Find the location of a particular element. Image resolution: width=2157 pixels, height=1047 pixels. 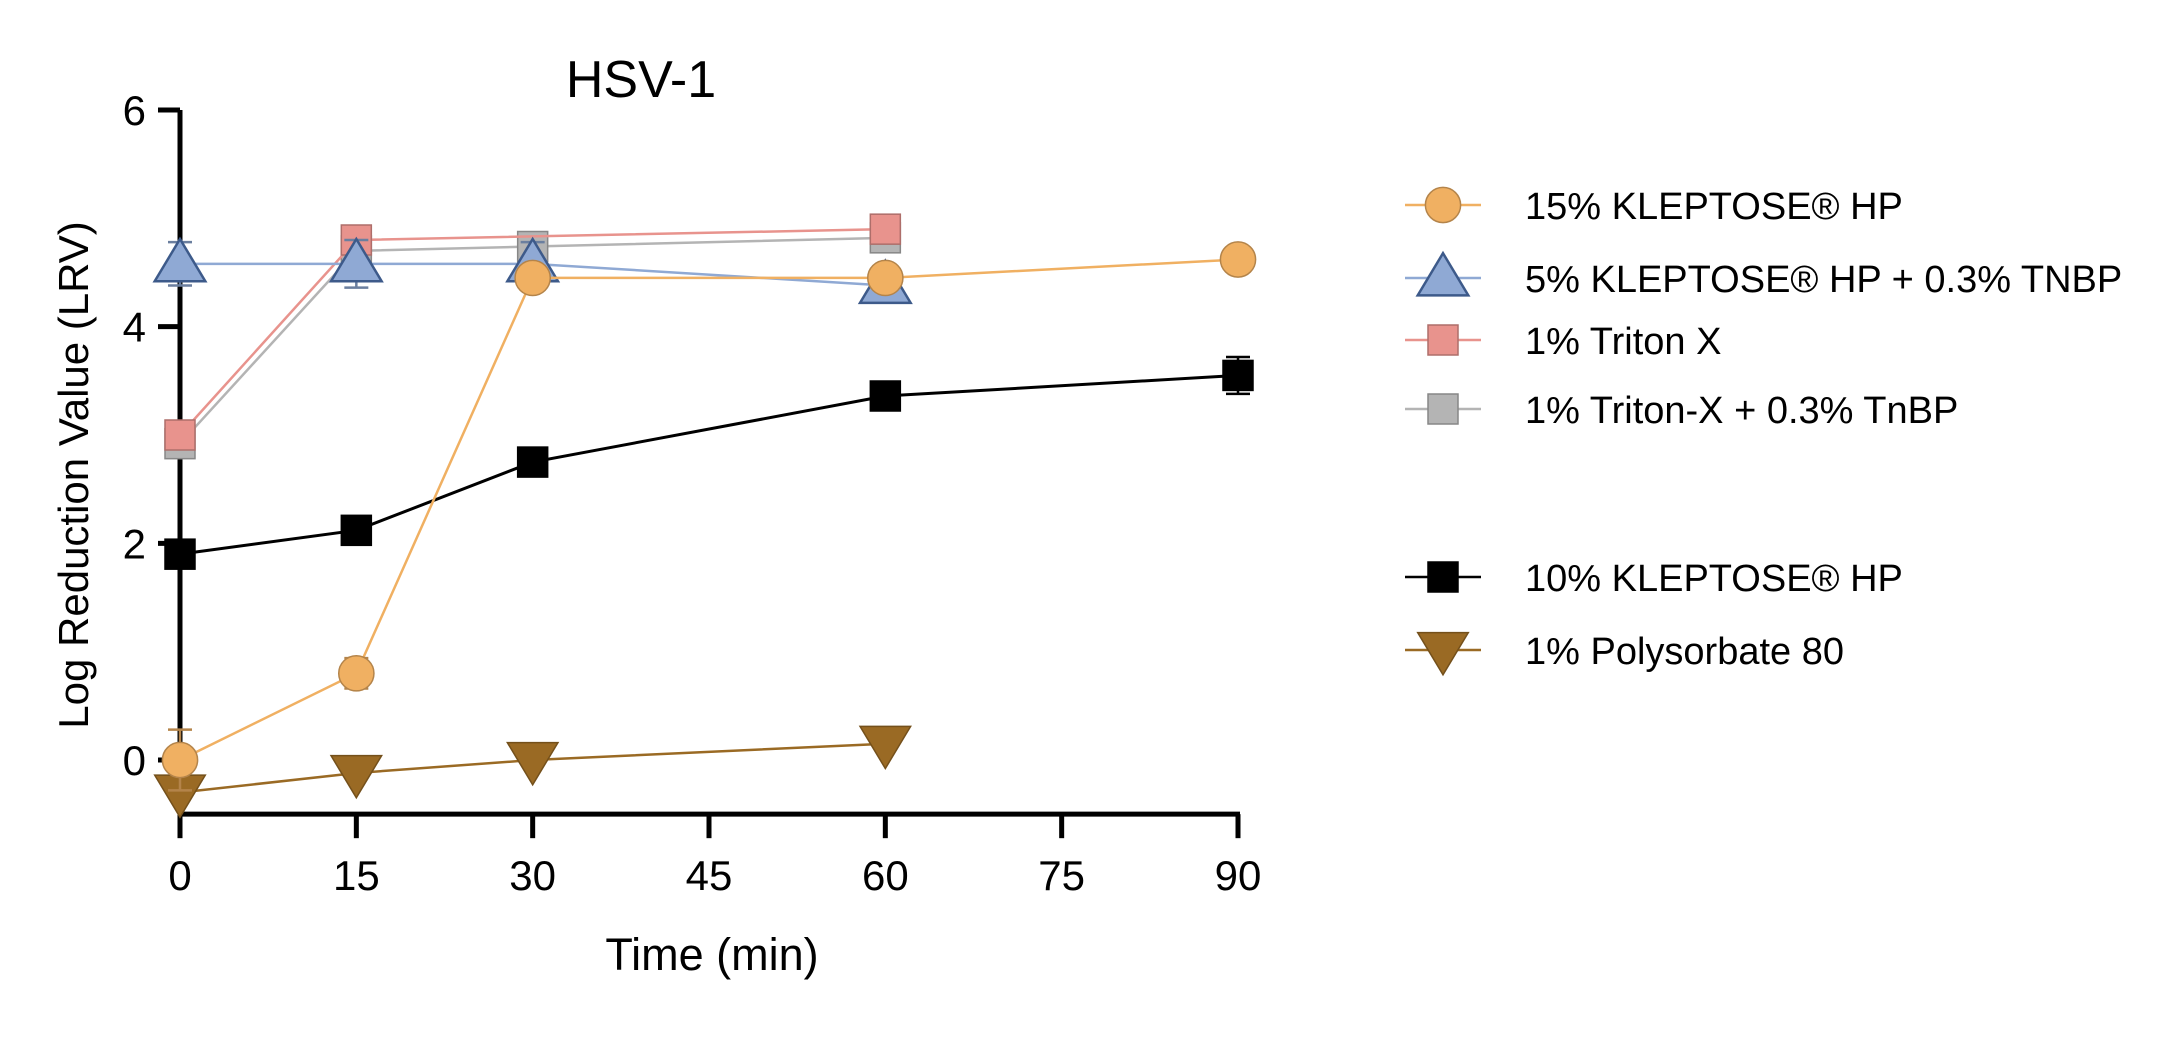

legend-label: 1% Triton X is located at coordinates (1623, 342).